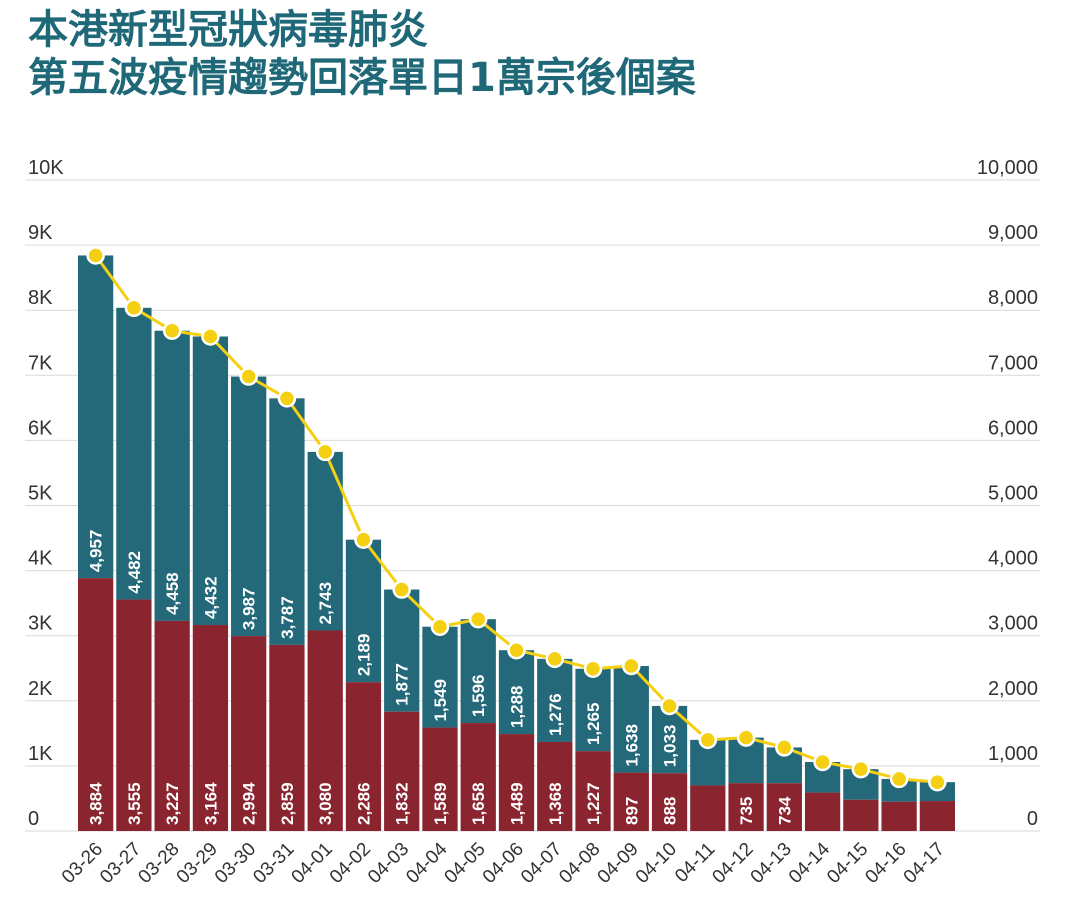  What do you see at coordinates (555, 803) in the screenshot?
I see `bar-value-label-bottom: 1,368` at bounding box center [555, 803].